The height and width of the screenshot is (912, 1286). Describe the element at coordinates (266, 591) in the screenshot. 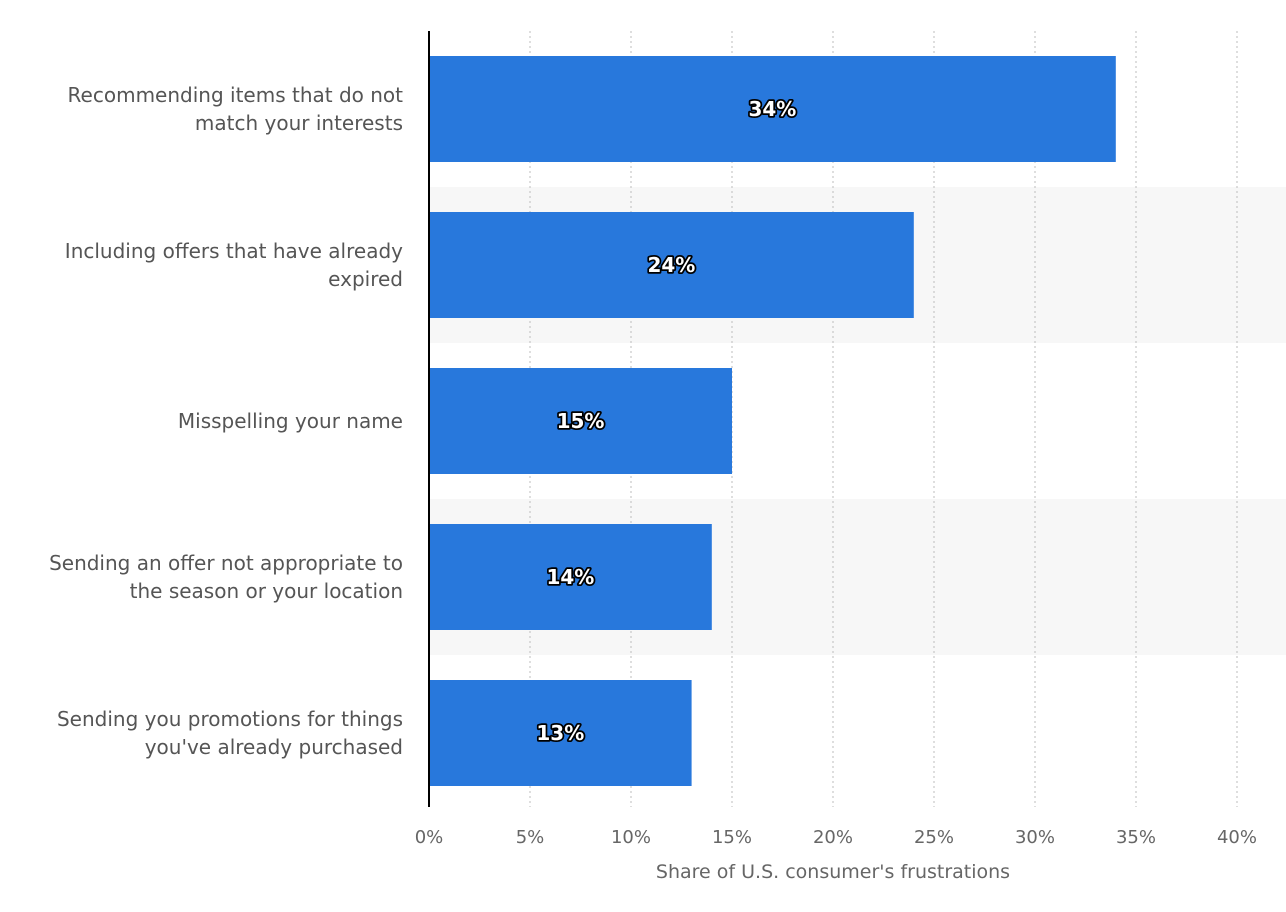

I see `category-label: the season or your location` at that location.